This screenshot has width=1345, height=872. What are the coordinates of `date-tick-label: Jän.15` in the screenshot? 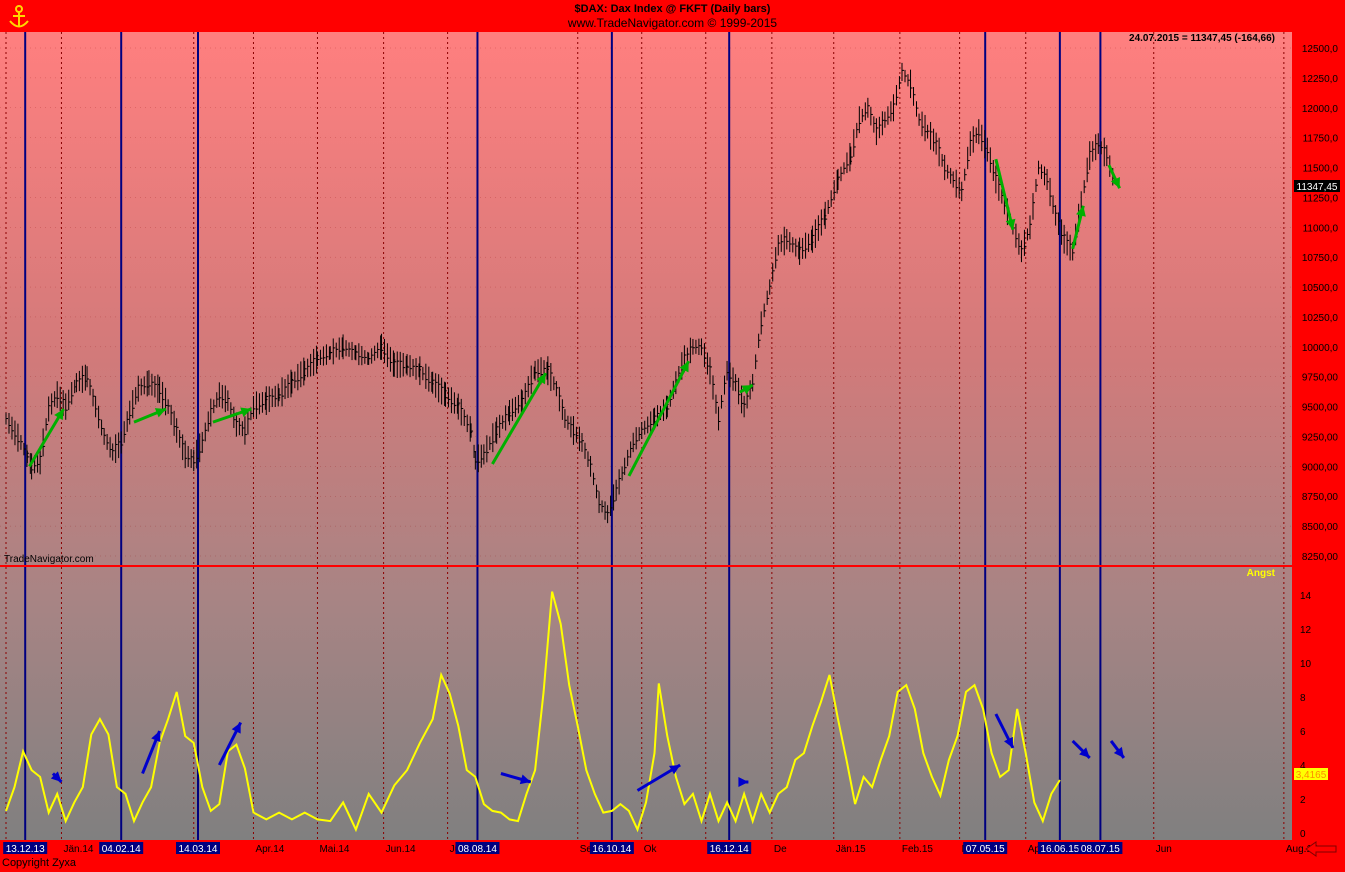 It's located at (851, 849).